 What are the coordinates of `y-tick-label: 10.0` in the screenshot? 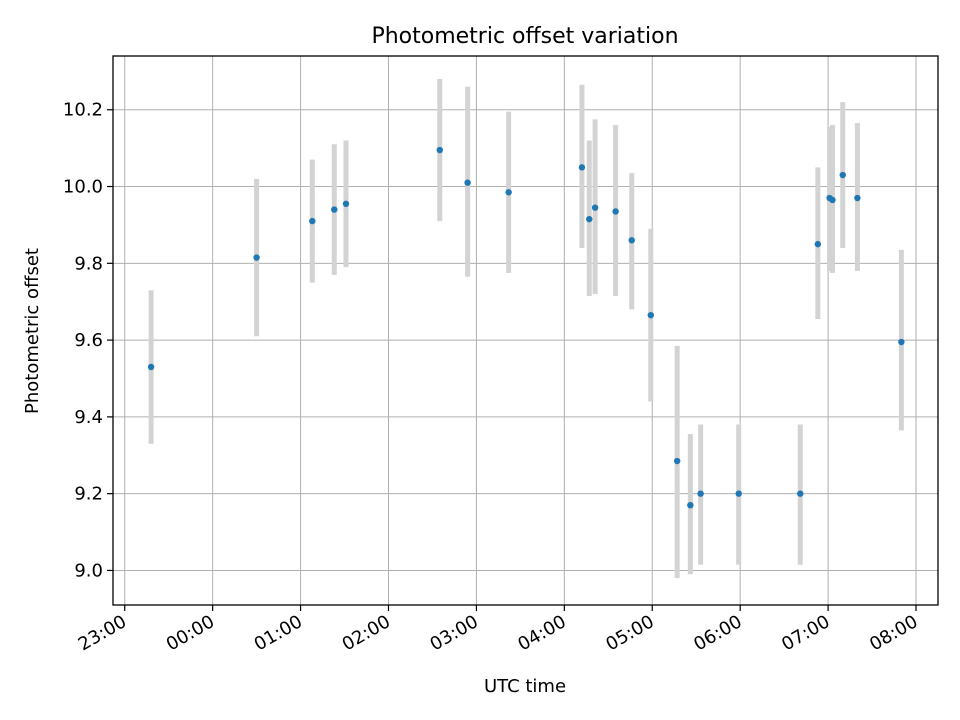 It's located at (83, 187).